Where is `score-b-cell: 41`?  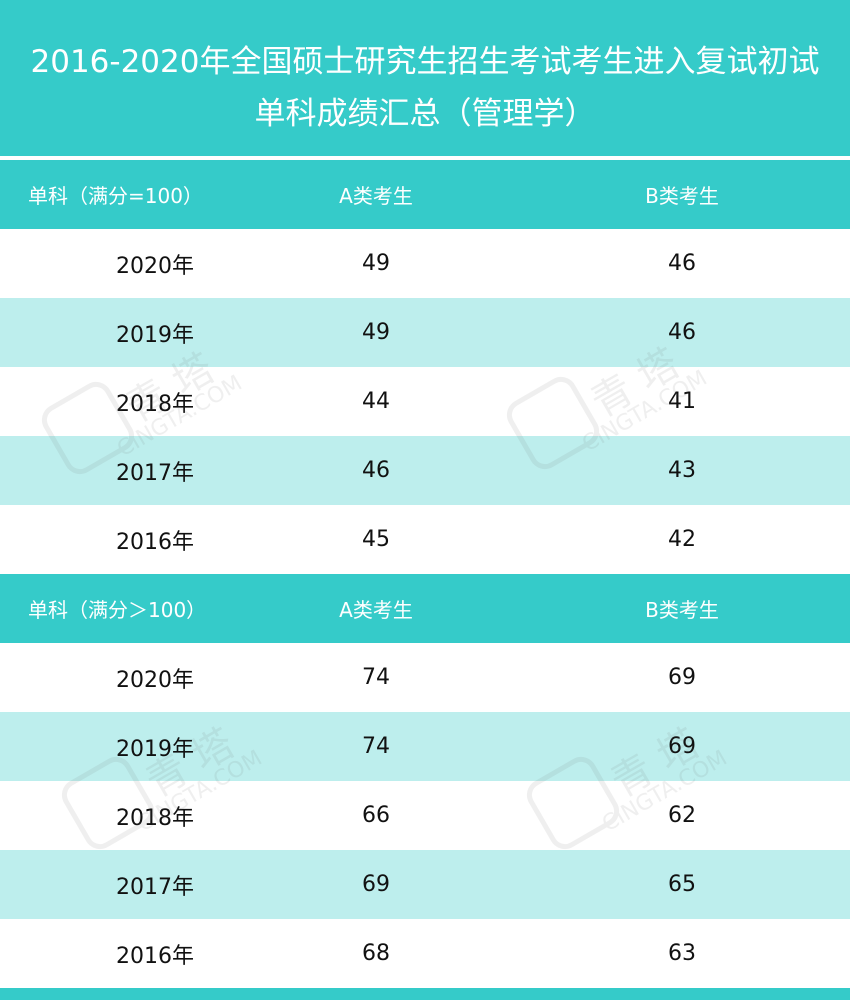 score-b-cell: 41 is located at coordinates (682, 401).